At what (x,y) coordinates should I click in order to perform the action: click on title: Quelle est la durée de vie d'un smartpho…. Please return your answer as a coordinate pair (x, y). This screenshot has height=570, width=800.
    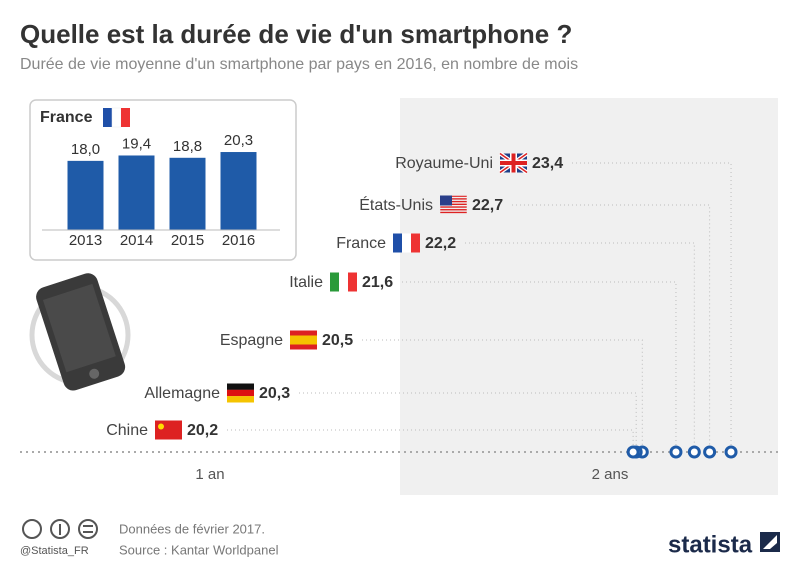
    Looking at the image, I should click on (296, 34).